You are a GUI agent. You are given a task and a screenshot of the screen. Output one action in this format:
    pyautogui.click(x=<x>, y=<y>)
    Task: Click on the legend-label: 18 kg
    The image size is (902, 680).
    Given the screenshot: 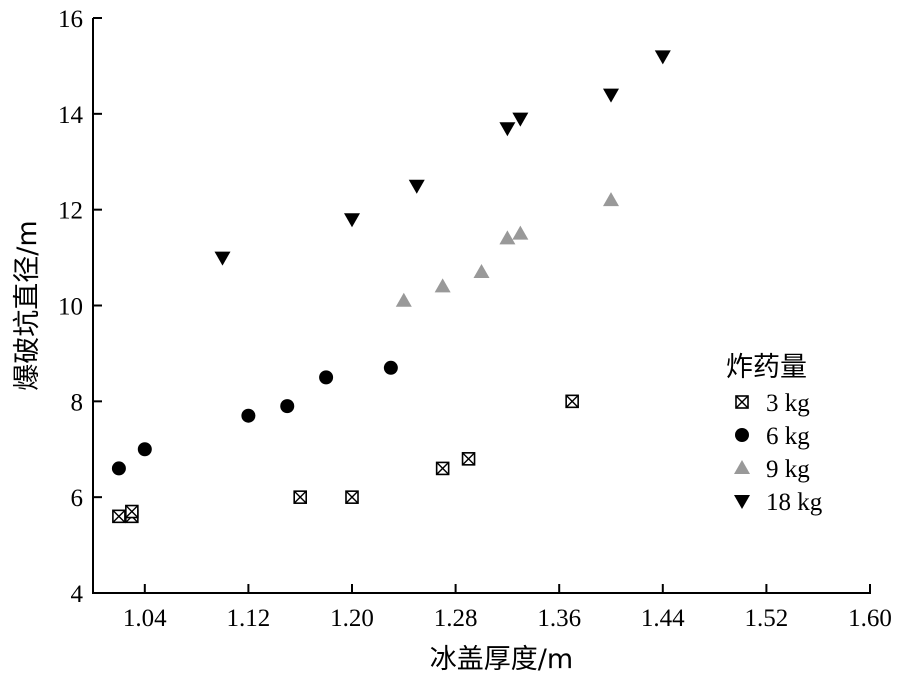 What is the action you would take?
    pyautogui.click(x=794, y=502)
    